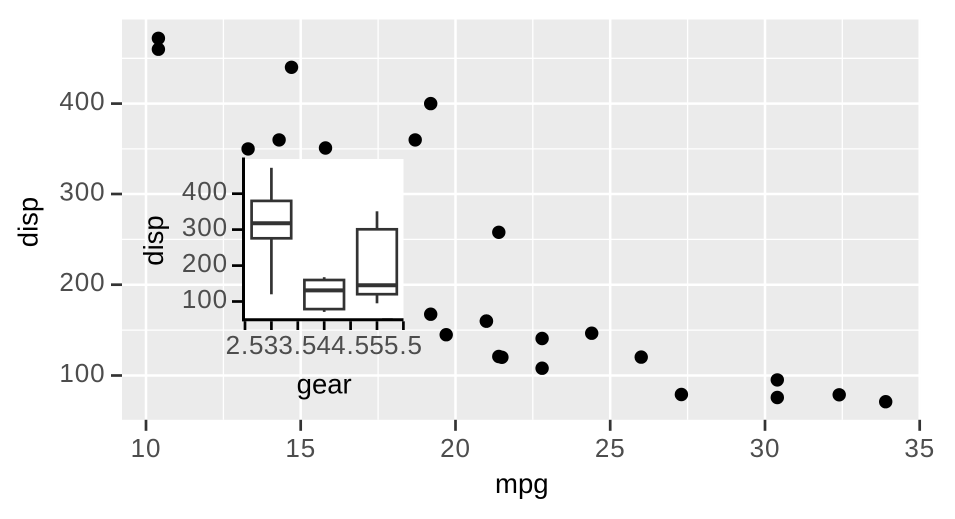 The height and width of the screenshot is (519, 955). I want to click on svg-text: 25, so click(610, 448).